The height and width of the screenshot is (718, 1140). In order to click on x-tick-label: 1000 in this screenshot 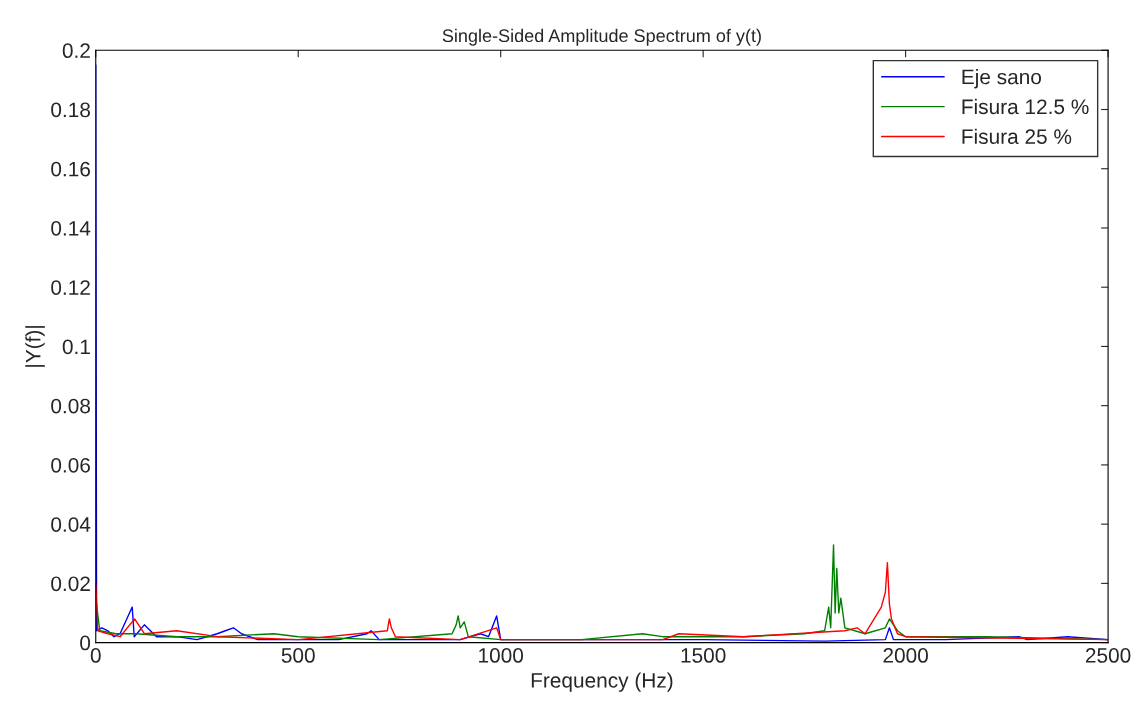, I will do `click(501, 655)`.